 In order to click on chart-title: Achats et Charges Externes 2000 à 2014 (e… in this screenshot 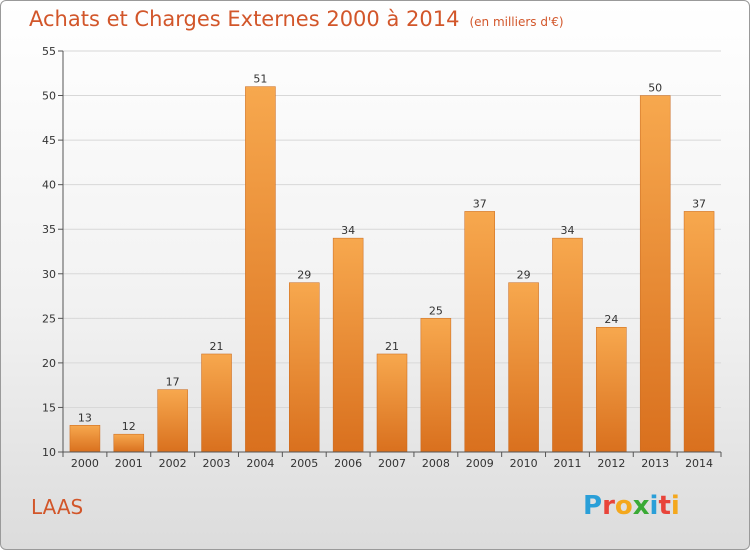, I will do `click(296, 19)`.